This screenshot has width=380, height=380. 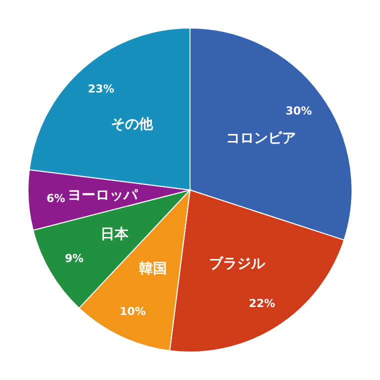 What do you see at coordinates (103, 195) in the screenshot?
I see `slice-label: ヨーロッパ` at bounding box center [103, 195].